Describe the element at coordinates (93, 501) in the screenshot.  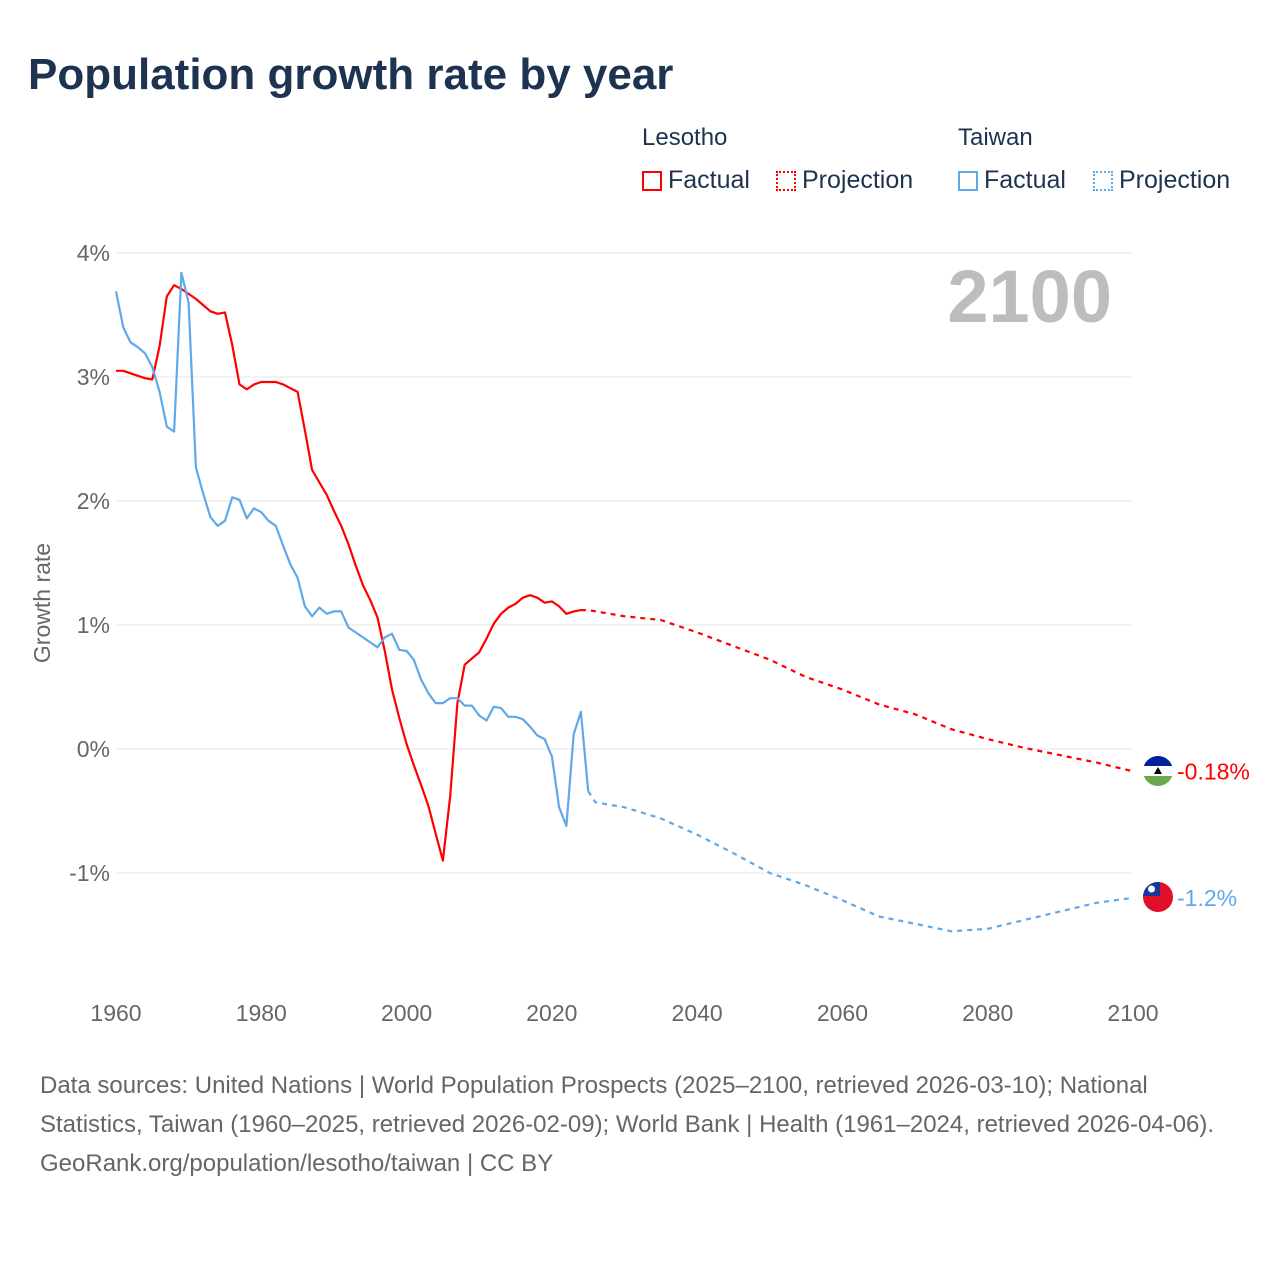
I see `y-tick-label: 2%` at that location.